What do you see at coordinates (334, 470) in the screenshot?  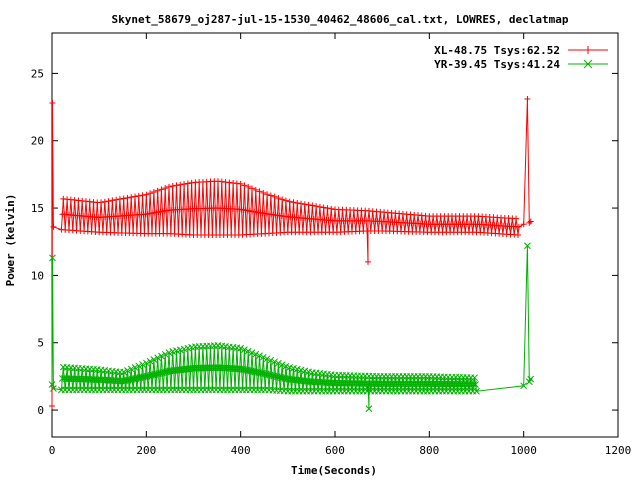 I see `x-axis-label: Time(Seconds)` at bounding box center [334, 470].